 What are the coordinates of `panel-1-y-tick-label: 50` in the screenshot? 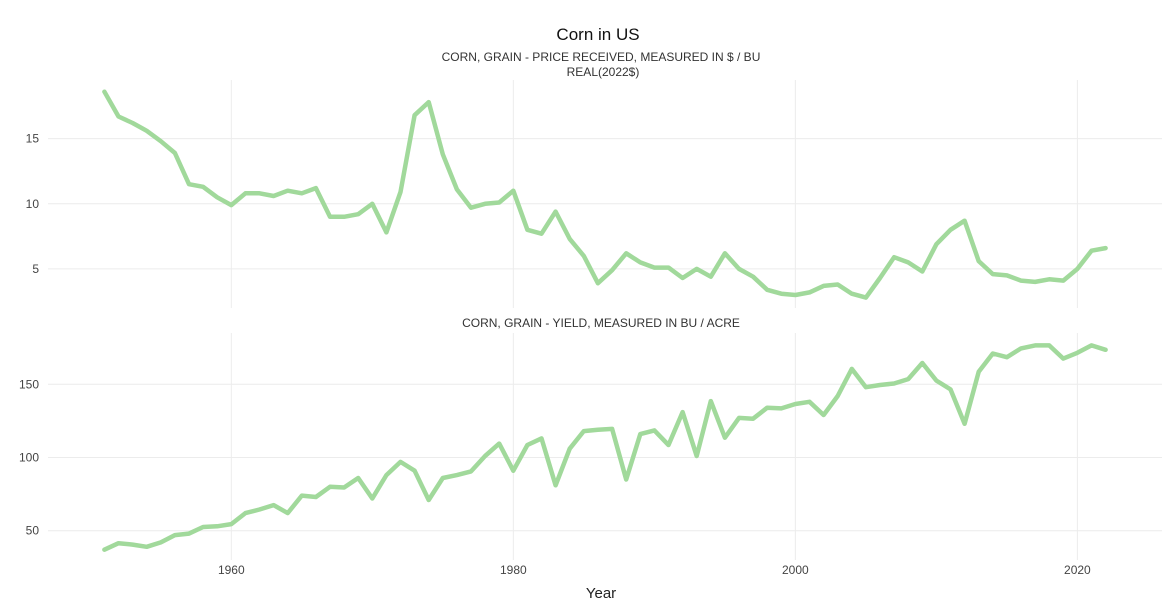 It's located at (33, 531).